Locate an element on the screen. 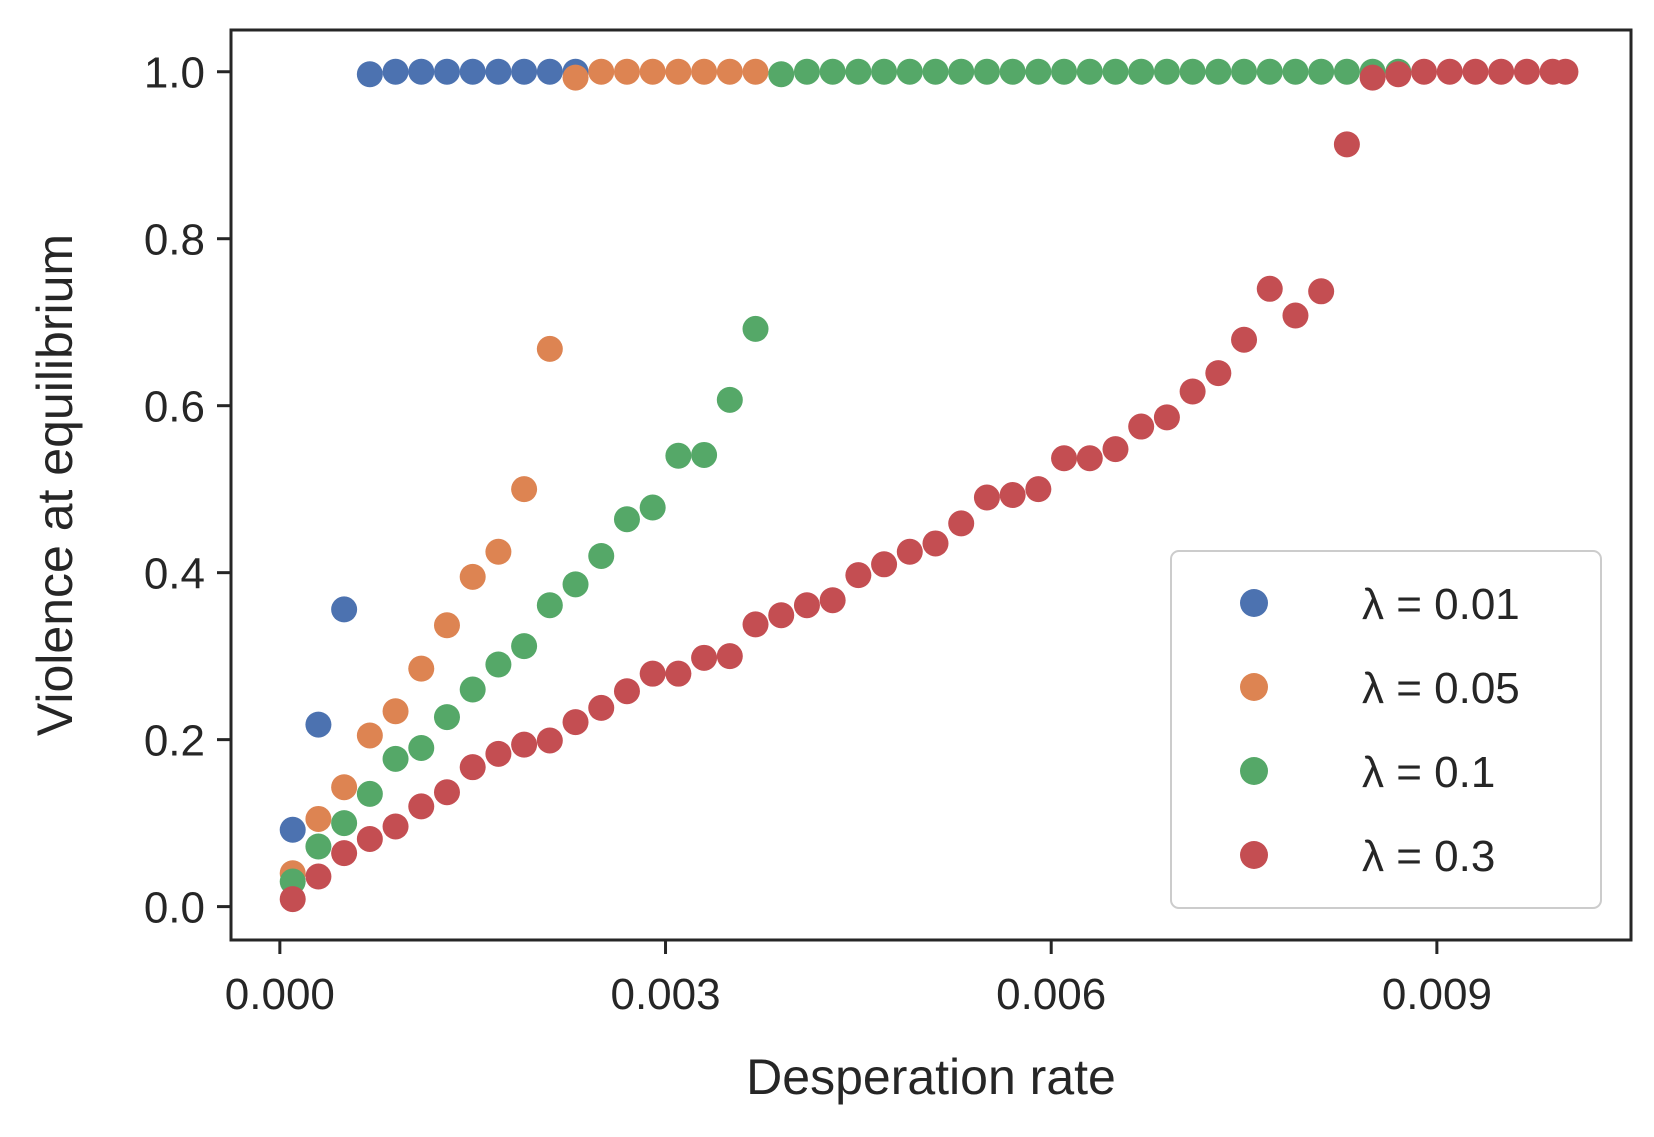  y-tick-label: 1.0 is located at coordinates (174, 73).